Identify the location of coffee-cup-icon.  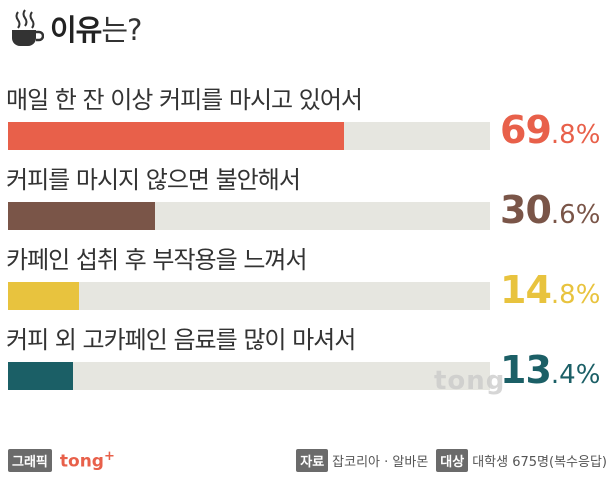
(26, 28).